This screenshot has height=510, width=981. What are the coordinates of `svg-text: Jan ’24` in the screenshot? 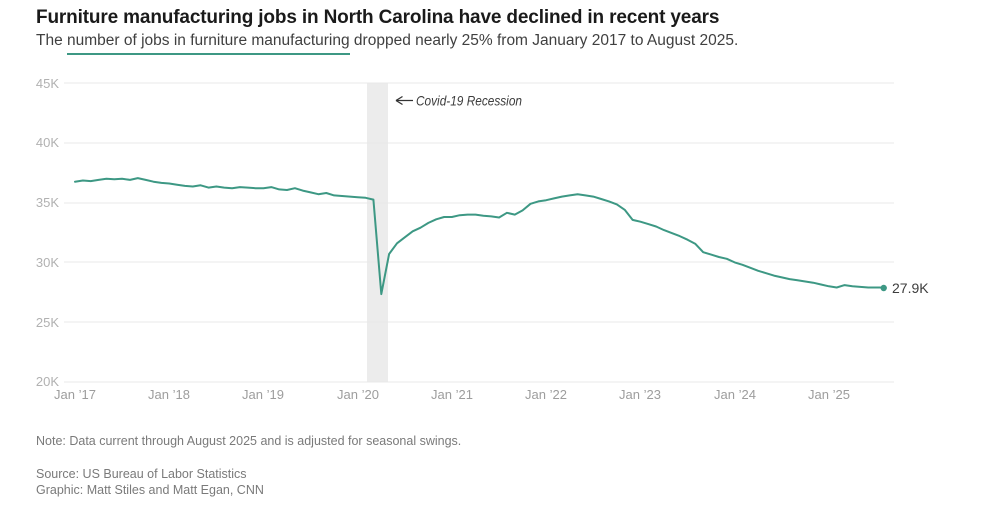 It's located at (735, 394).